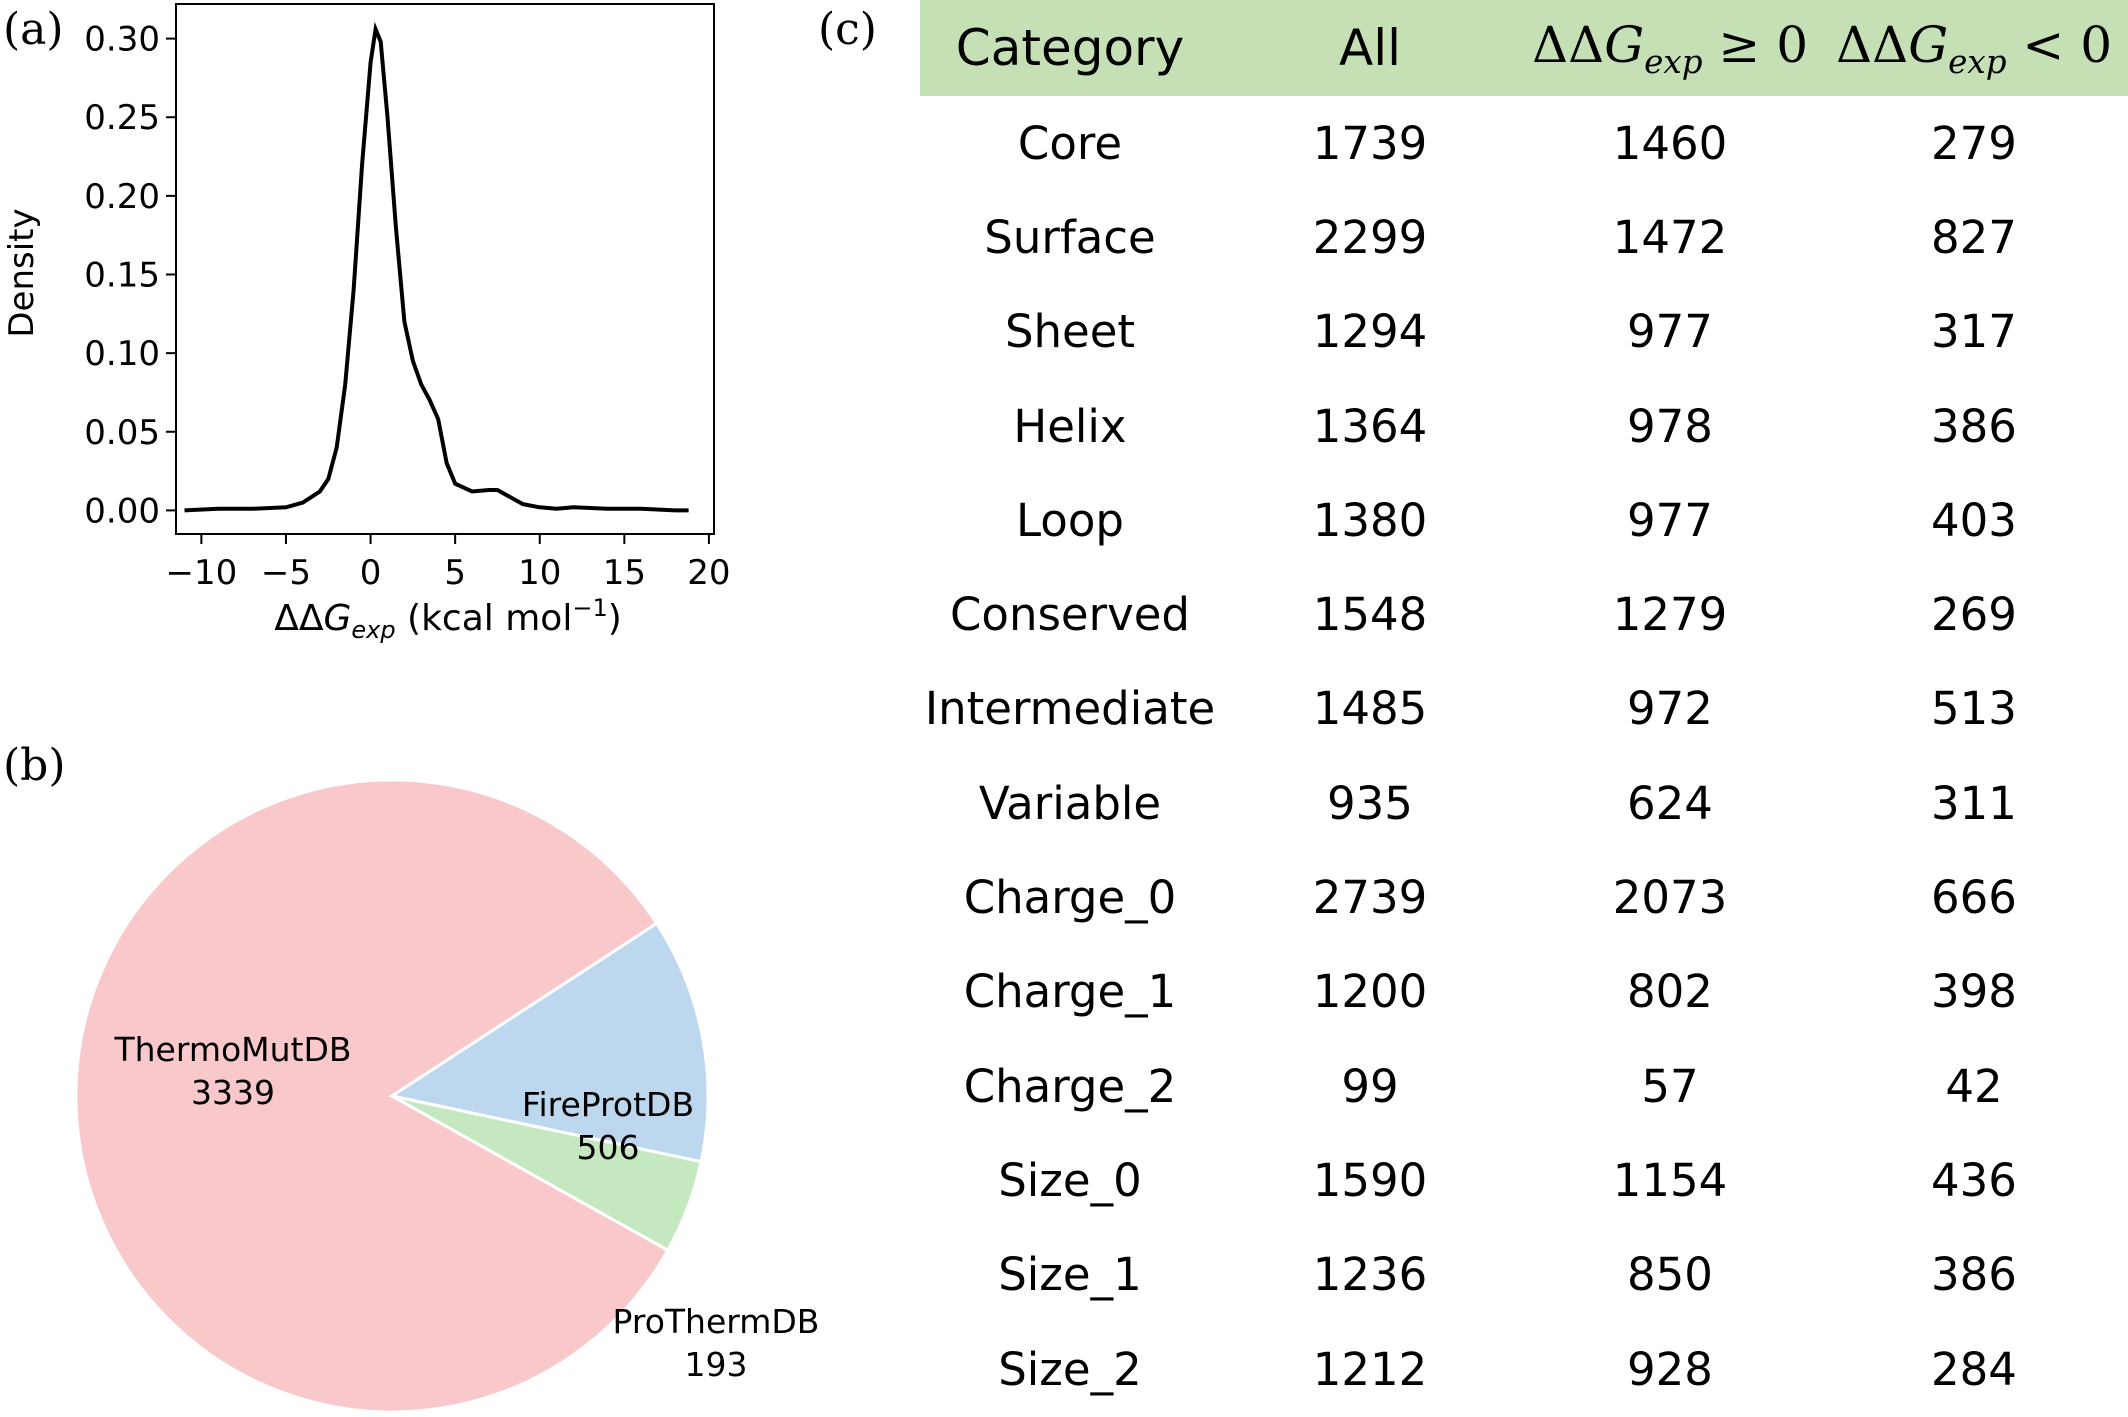 The image size is (2128, 1417). I want to click on x-tick-label: 15, so click(624, 573).